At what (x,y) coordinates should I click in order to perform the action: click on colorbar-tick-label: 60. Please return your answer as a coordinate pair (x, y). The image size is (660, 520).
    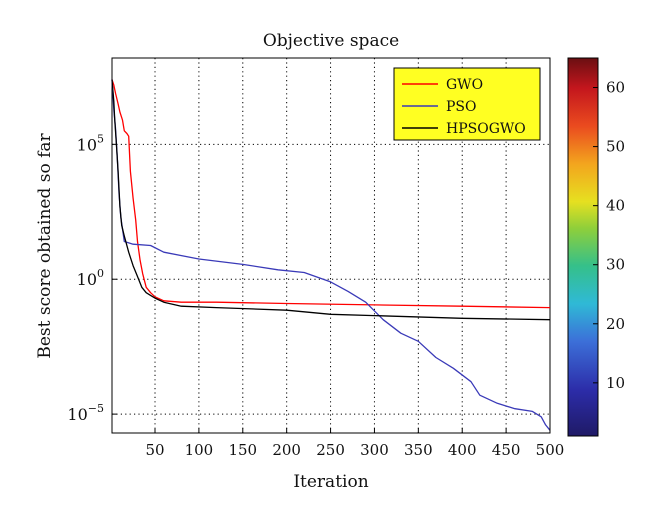
    Looking at the image, I should click on (615, 88).